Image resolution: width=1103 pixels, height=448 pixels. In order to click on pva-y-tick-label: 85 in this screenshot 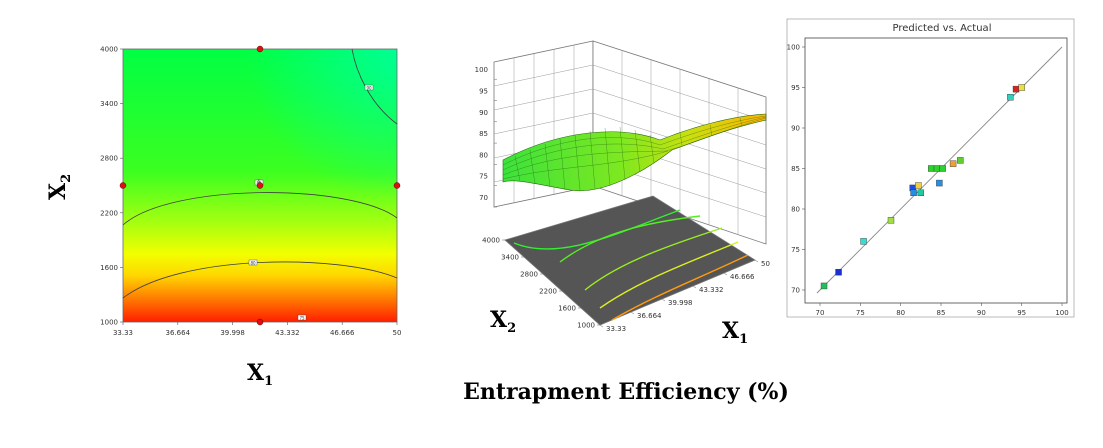, I will do `click(795, 169)`.